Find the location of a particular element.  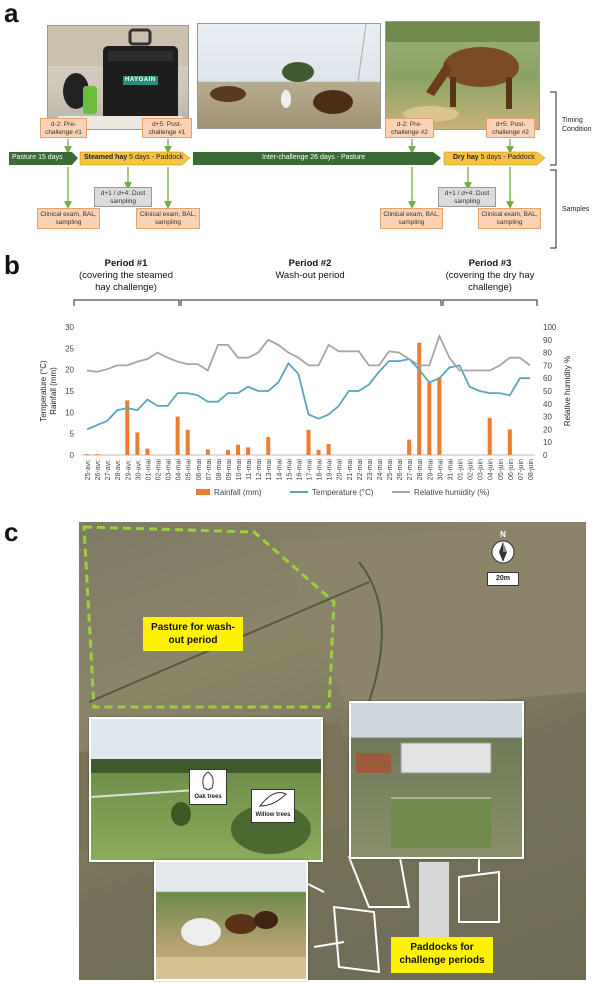

x-tick-label: 15-mai is located at coordinates (289, 470).